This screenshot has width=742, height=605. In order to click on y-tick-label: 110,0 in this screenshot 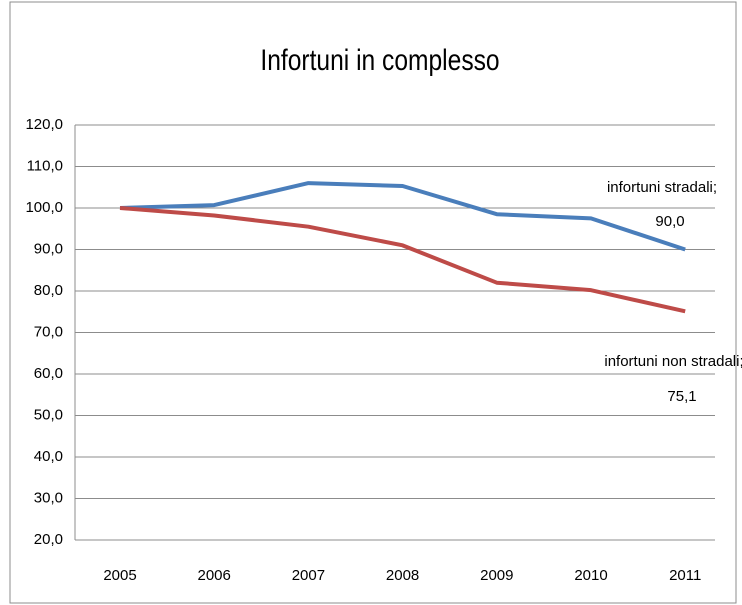, I will do `click(45, 165)`.